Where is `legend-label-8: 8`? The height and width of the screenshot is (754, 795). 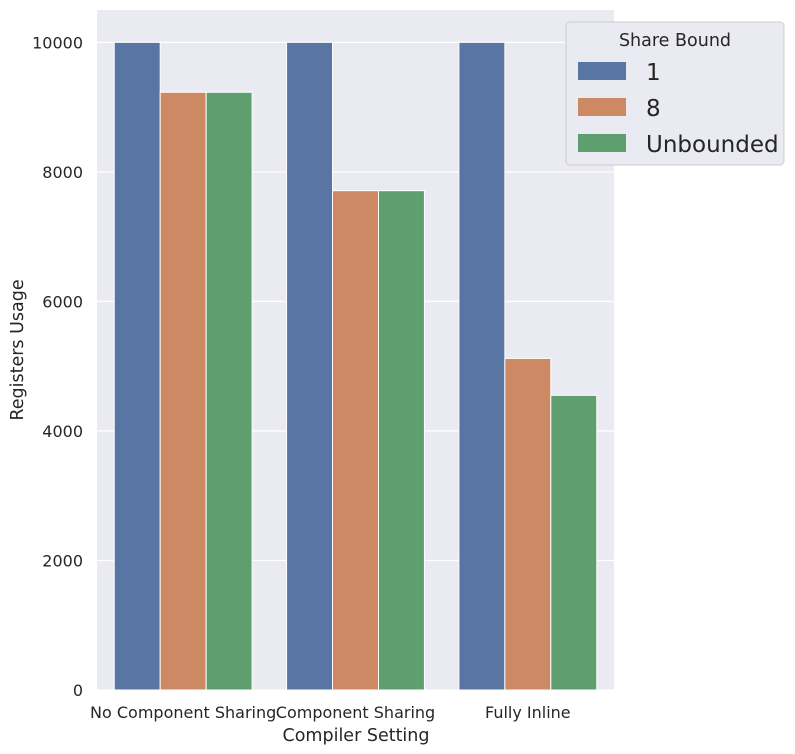
legend-label-8: 8 is located at coordinates (653, 109).